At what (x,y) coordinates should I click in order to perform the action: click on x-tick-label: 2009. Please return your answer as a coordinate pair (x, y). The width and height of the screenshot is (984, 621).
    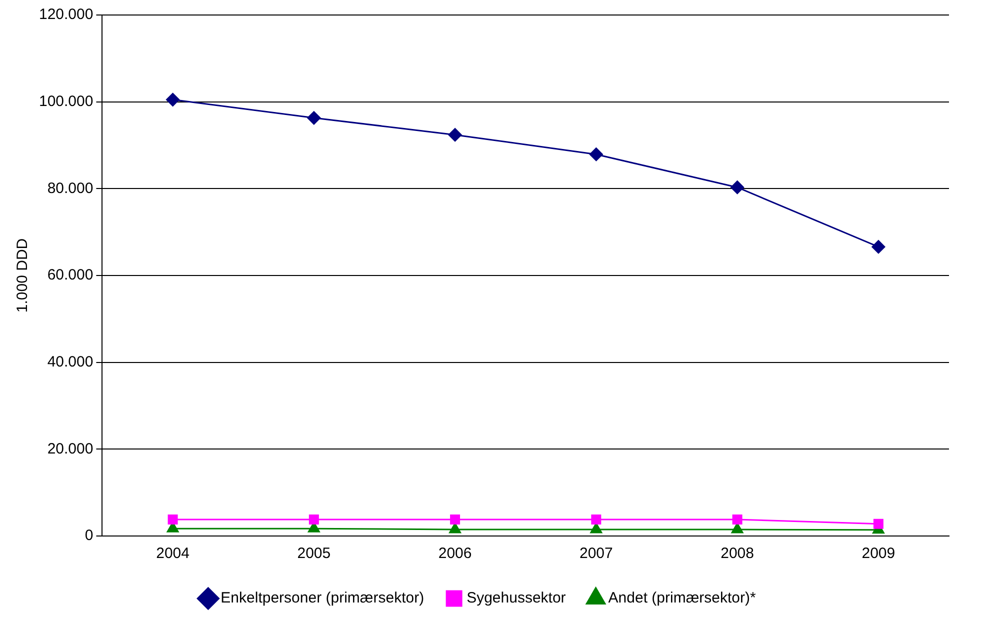
    Looking at the image, I should click on (879, 553).